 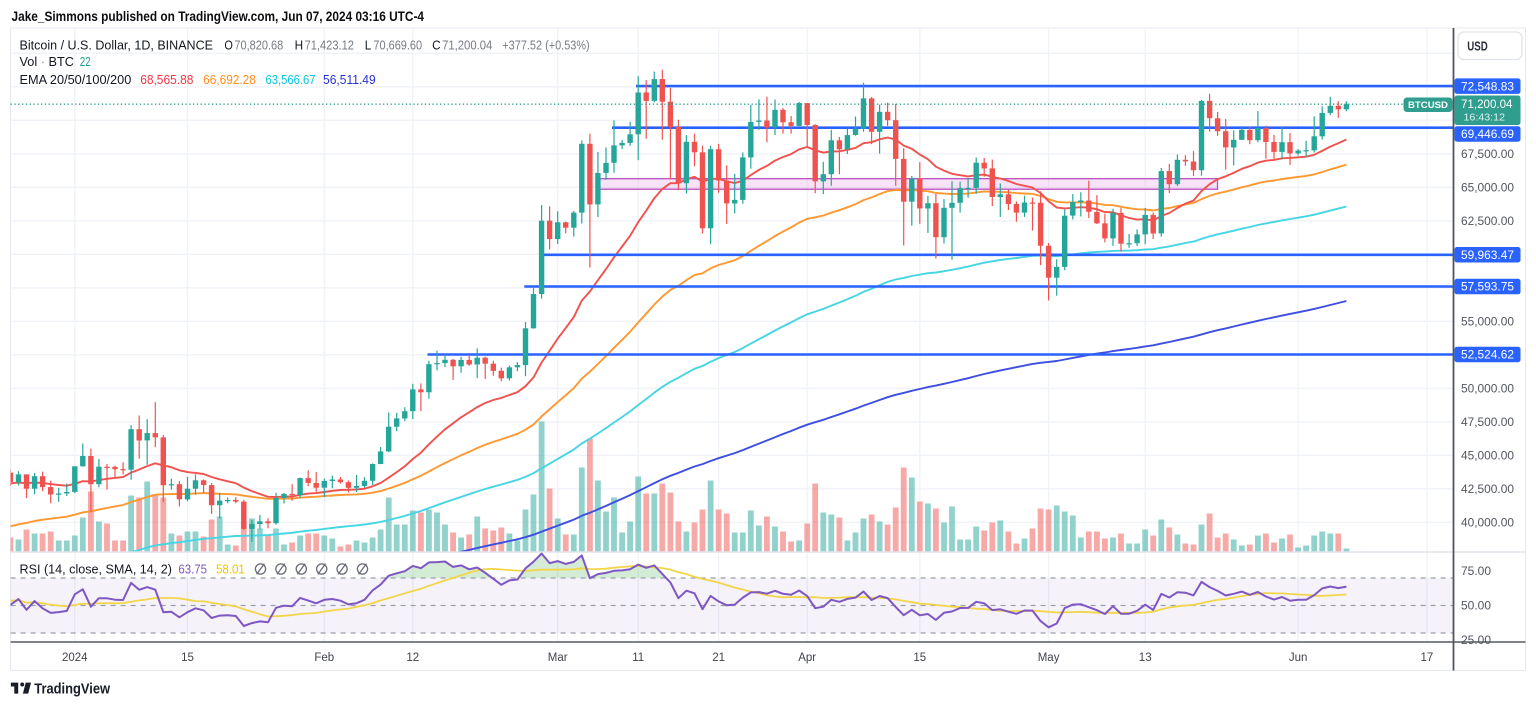 I want to click on svg-text: 59,963.47, so click(x=1487, y=256).